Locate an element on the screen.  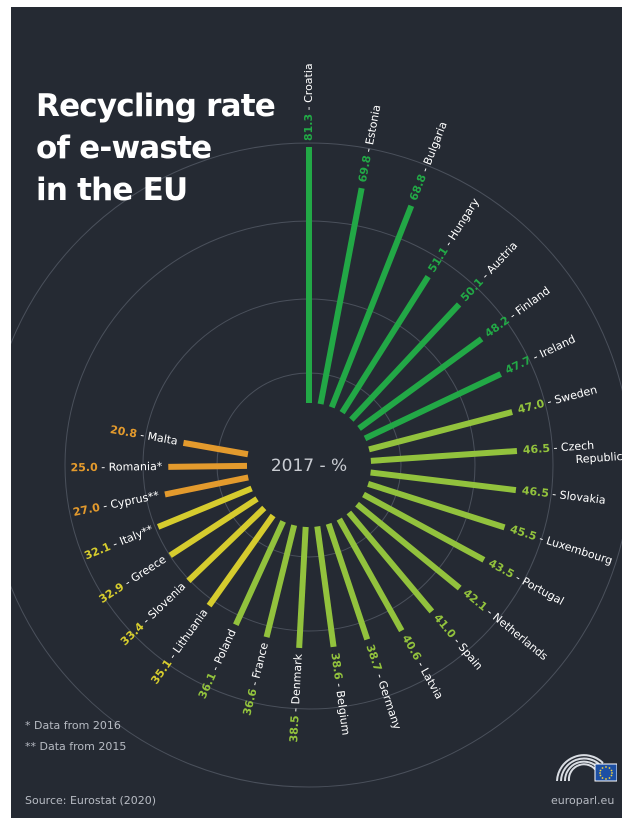
bar-slovenia is located at coordinates (226, 544).